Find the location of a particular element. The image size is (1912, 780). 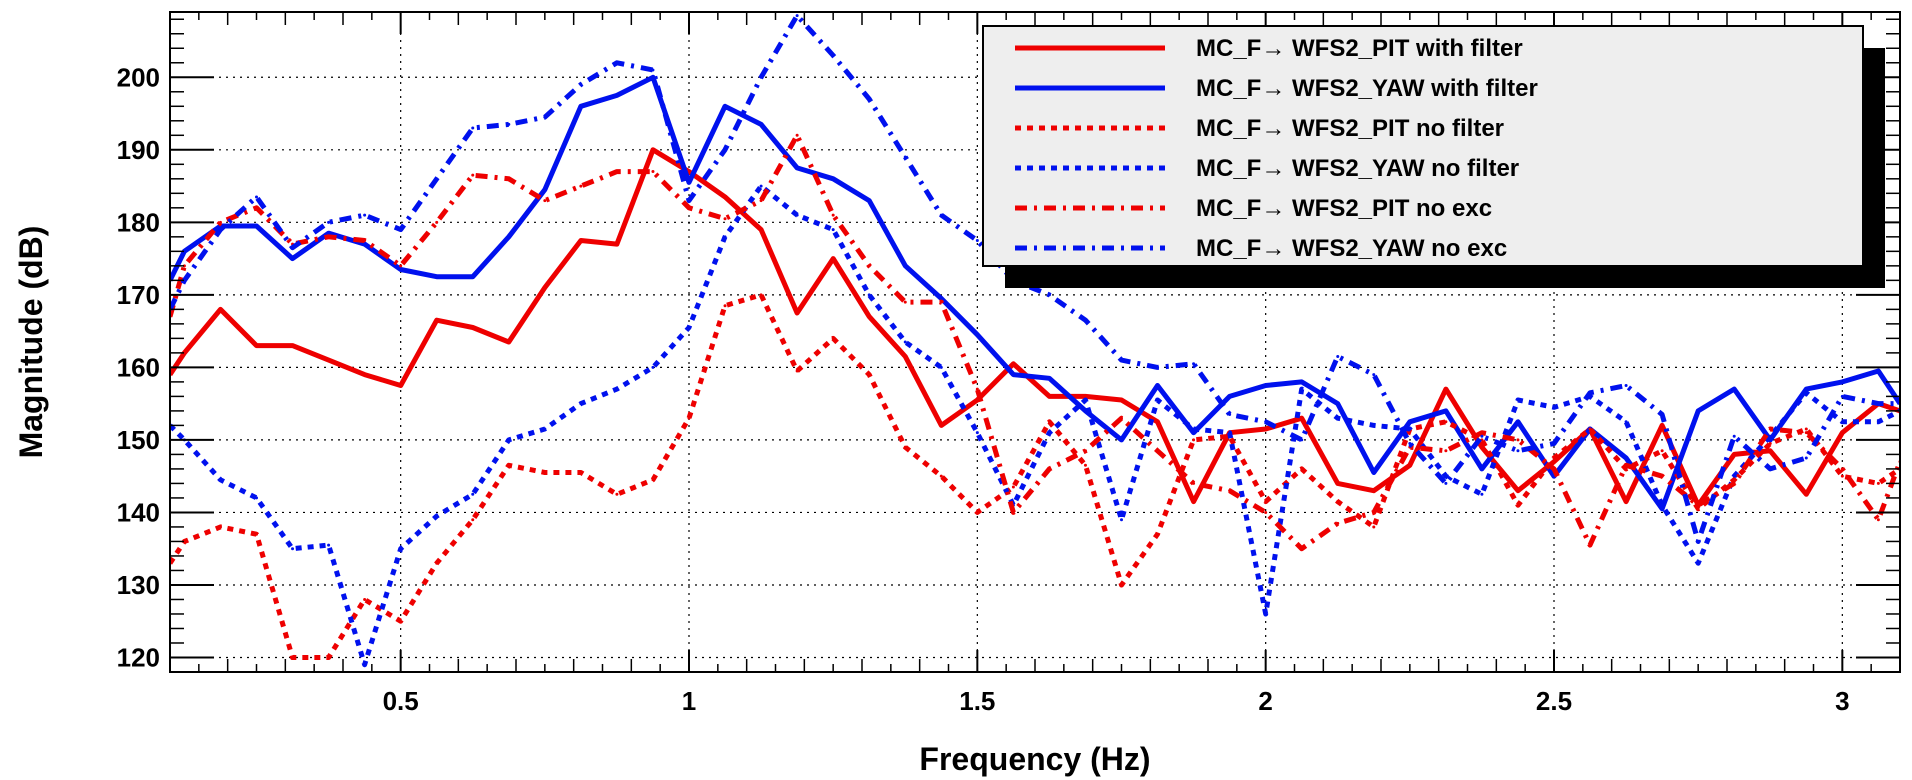

x-tick-label: 1 is located at coordinates (689, 701).